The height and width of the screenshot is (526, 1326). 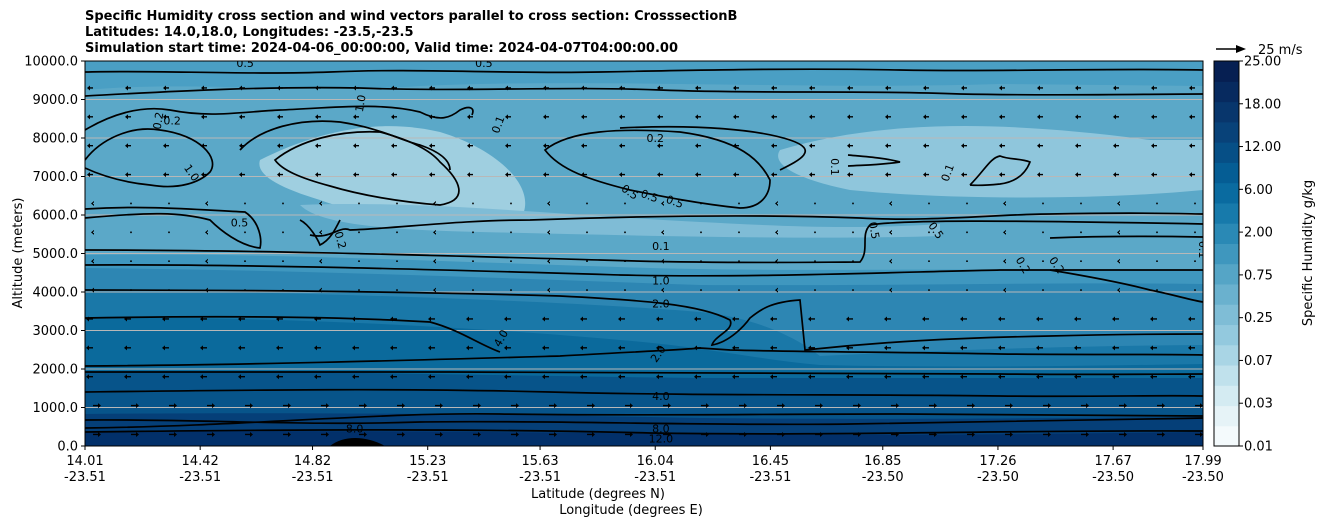 I want to click on contour-0.1-right-a, so click(x=874, y=160).